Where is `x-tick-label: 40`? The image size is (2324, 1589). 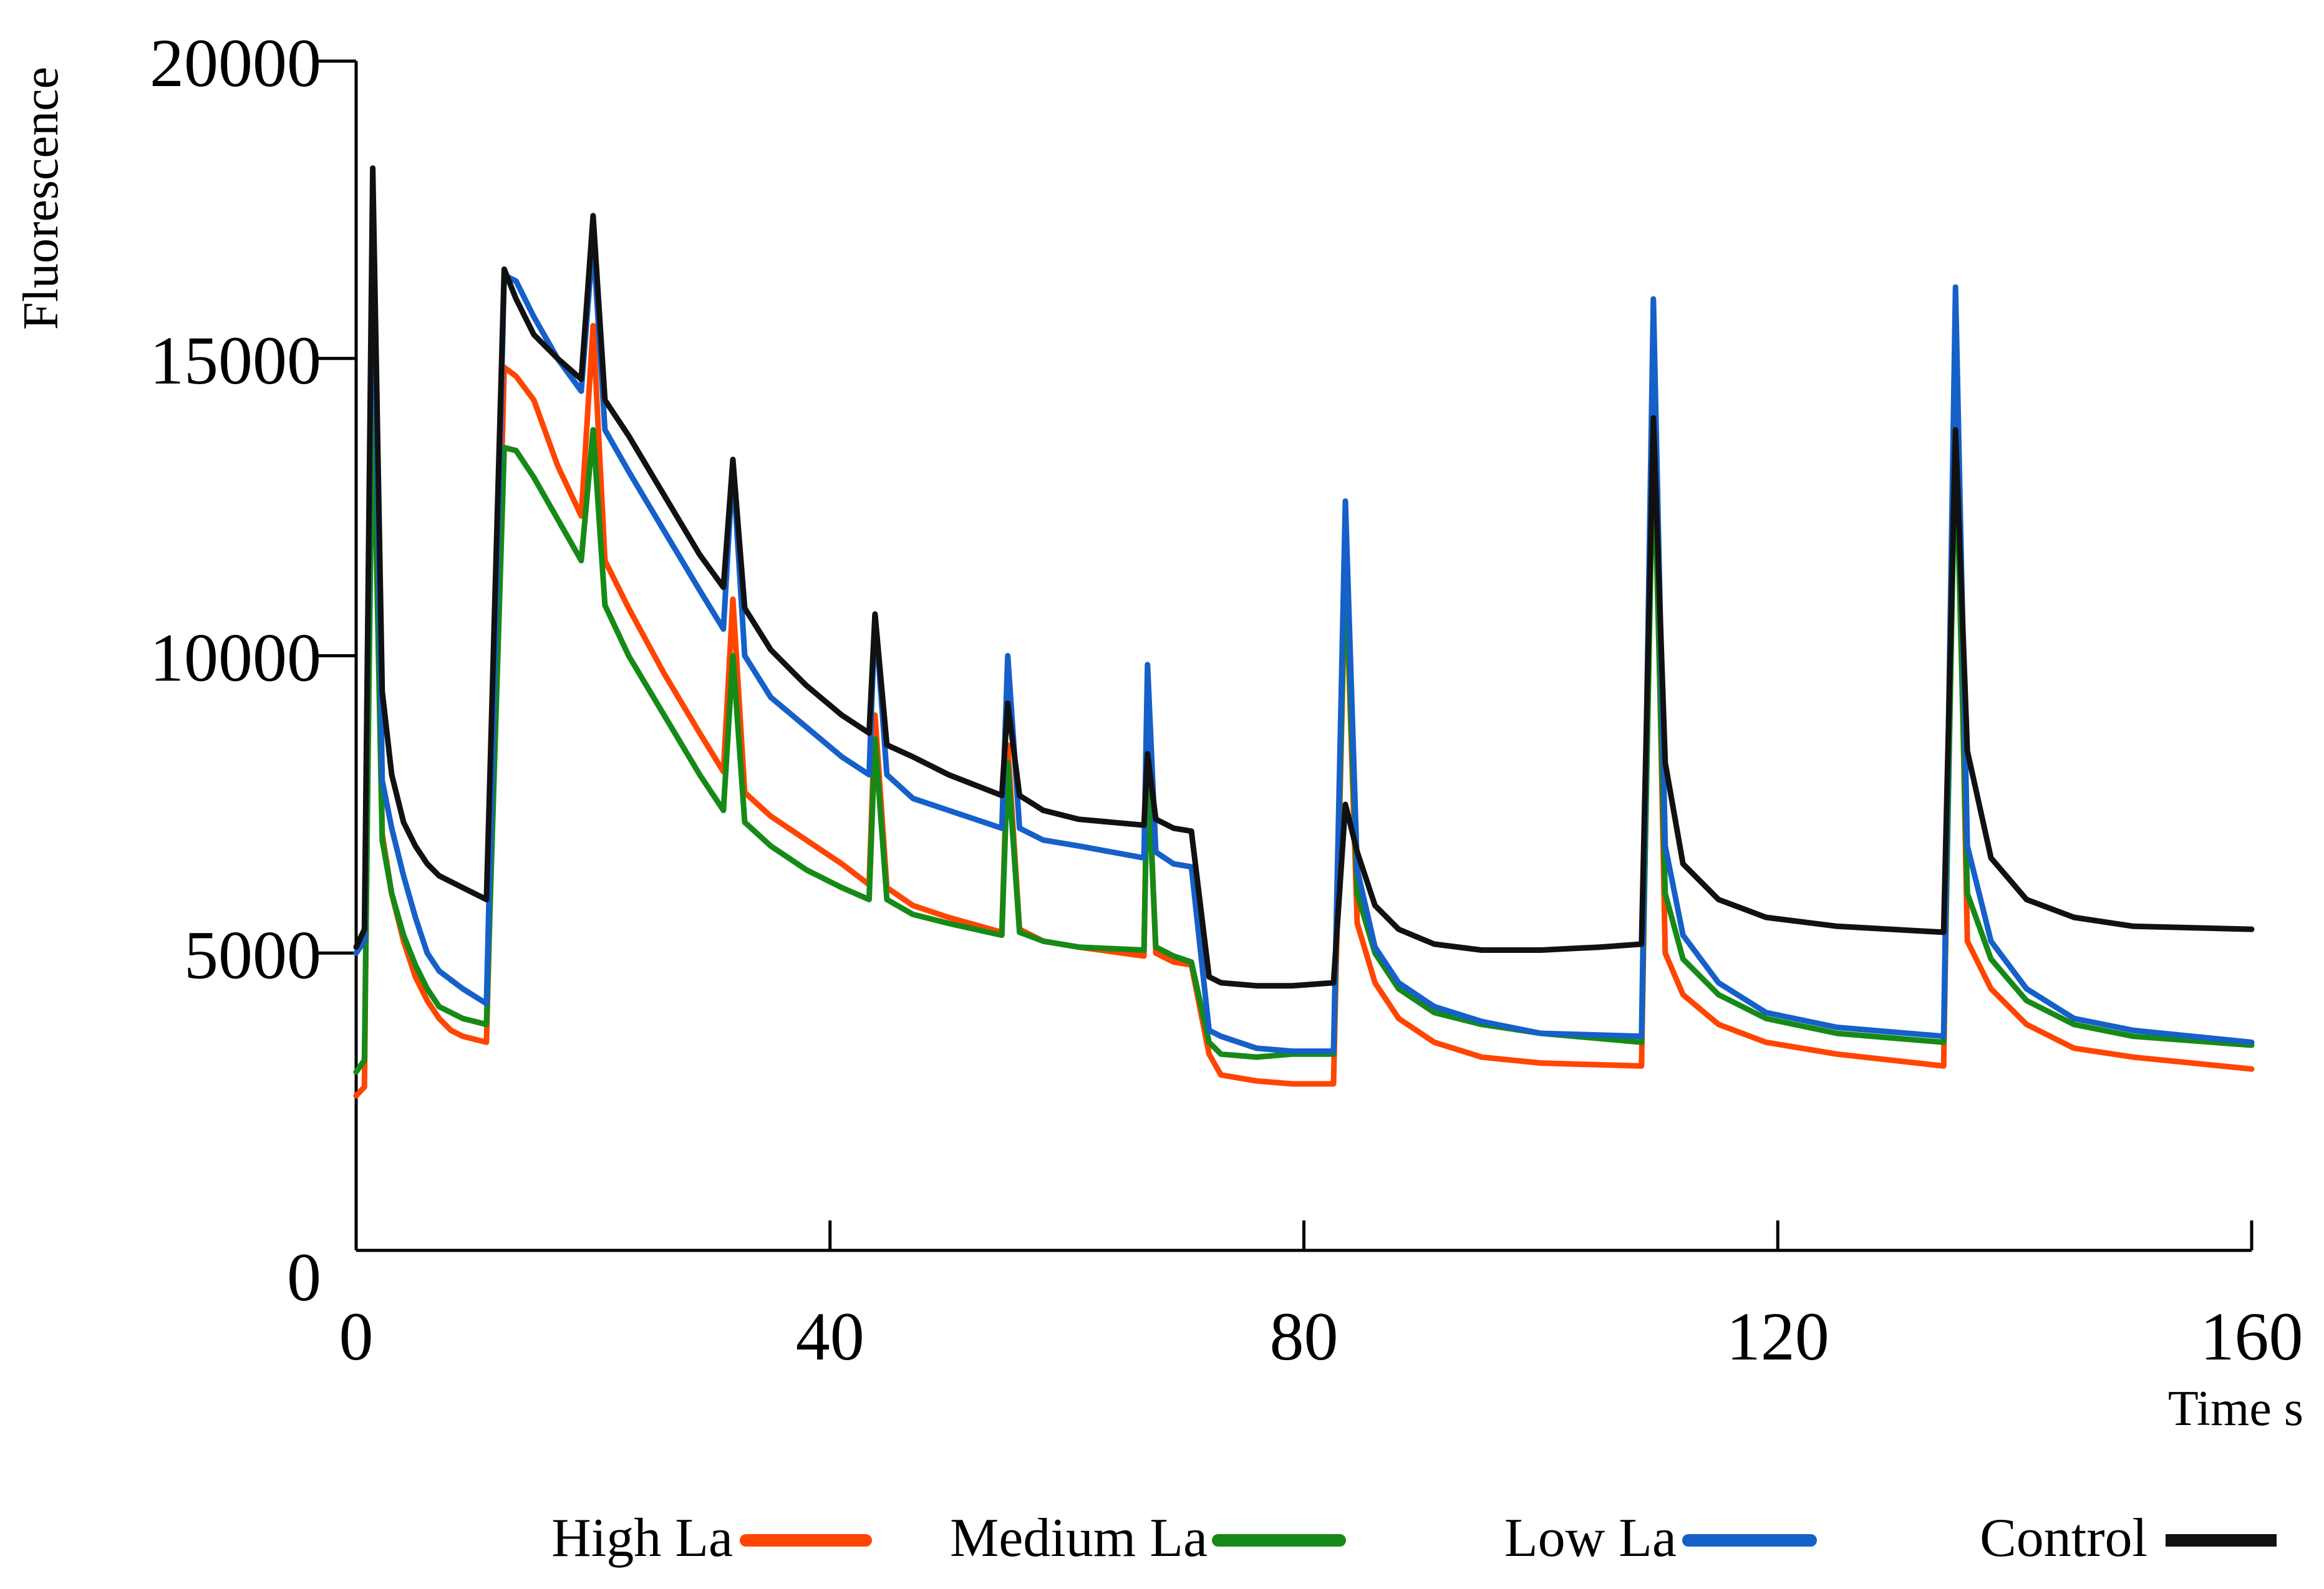
x-tick-label: 40 is located at coordinates (830, 1336).